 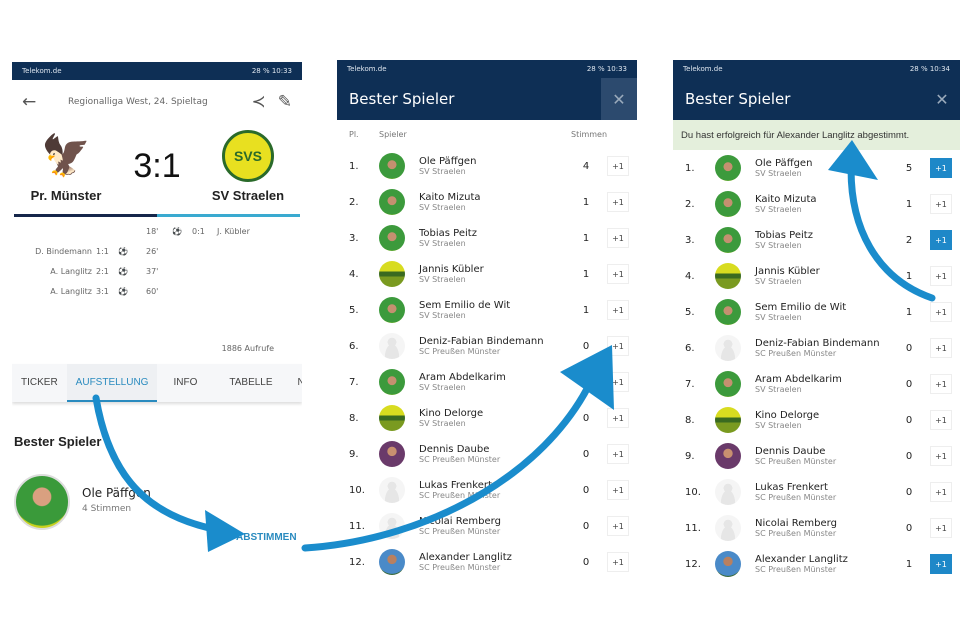 I want to click on goal-minute: 26', so click(x=152, y=251).